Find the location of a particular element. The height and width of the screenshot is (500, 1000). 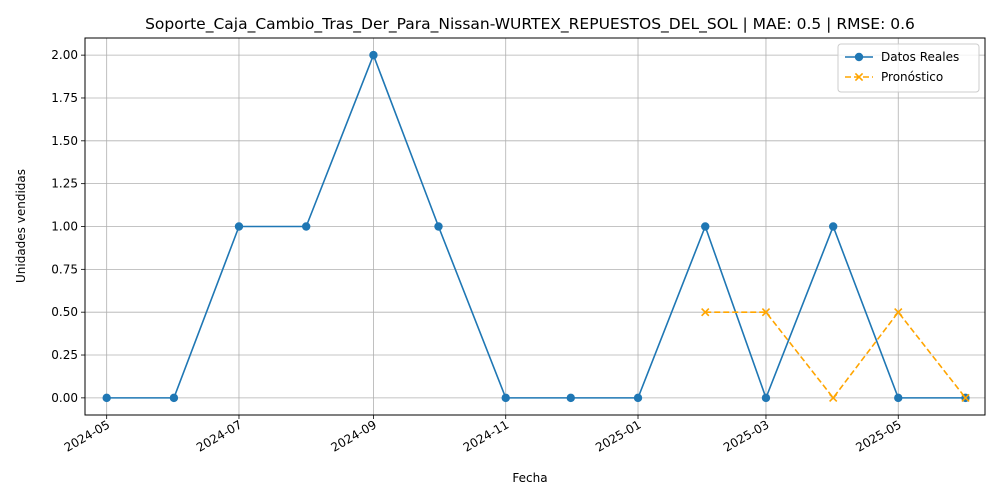

y-tick-label: 2.00 is located at coordinates (64, 55).